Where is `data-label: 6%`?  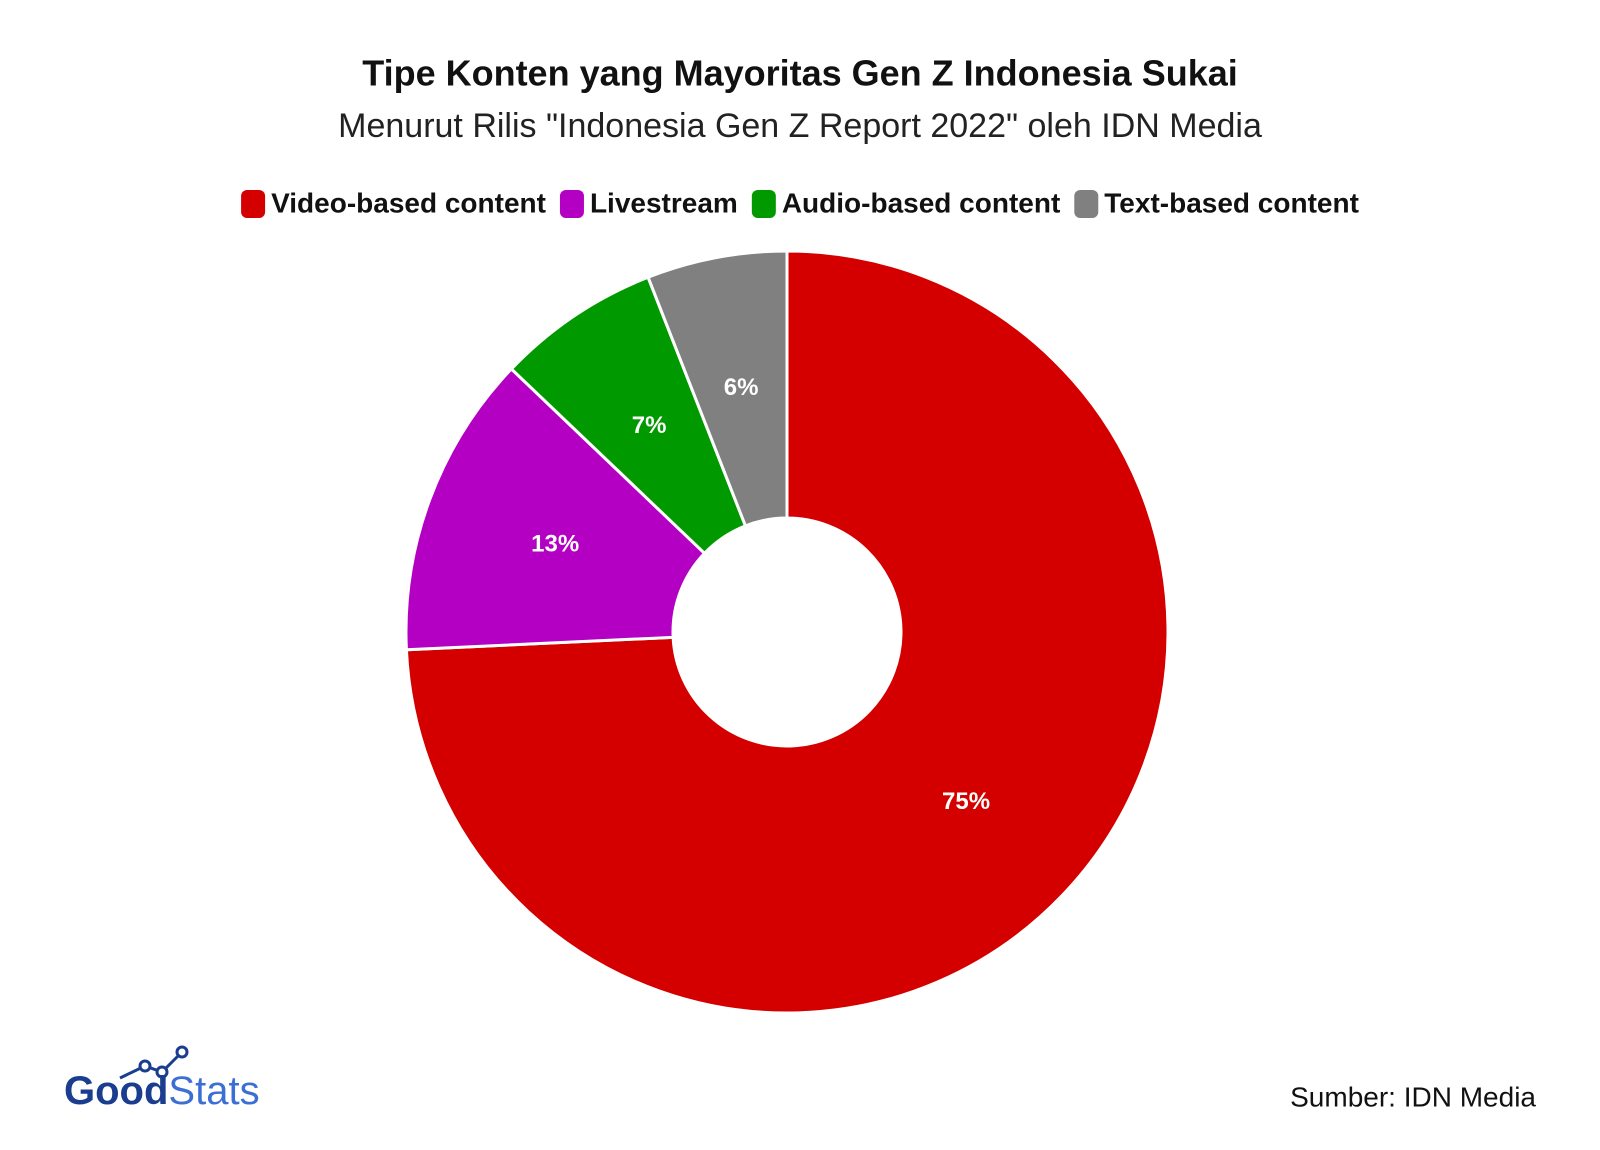
data-label: 6% is located at coordinates (741, 387).